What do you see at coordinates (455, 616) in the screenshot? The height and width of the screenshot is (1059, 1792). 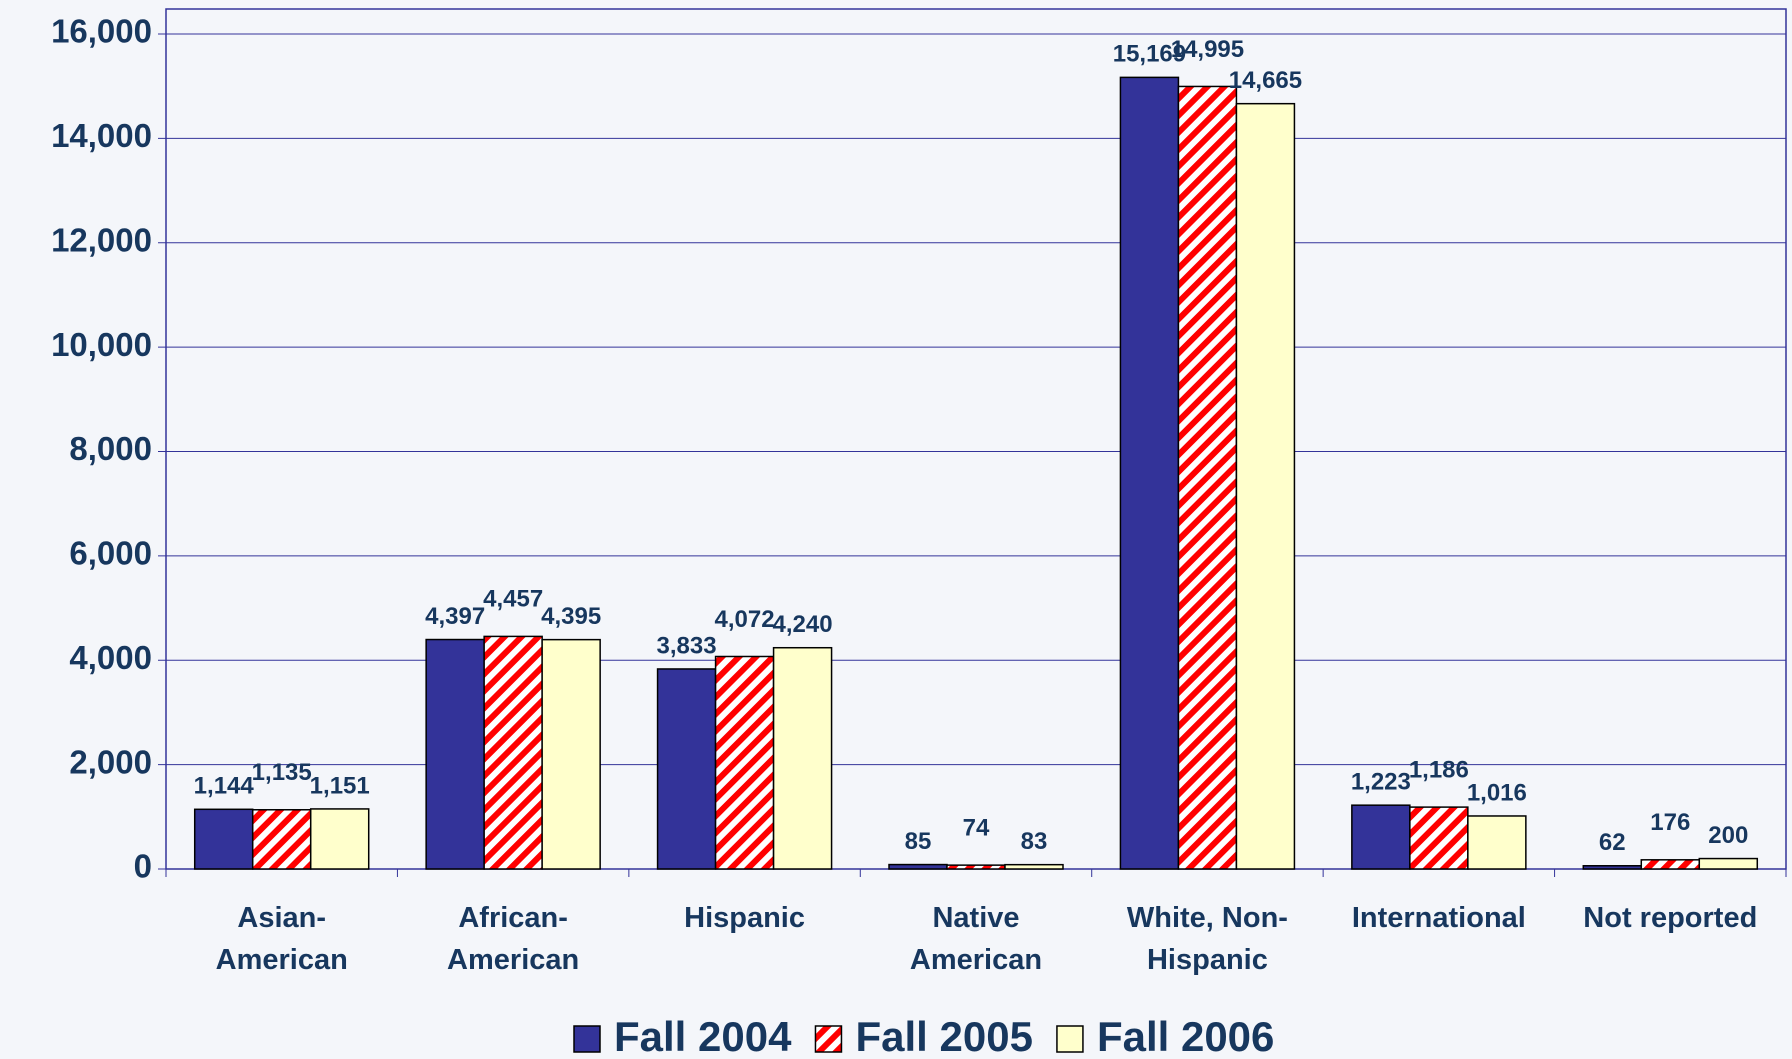 I see `data-label: 4,397` at bounding box center [455, 616].